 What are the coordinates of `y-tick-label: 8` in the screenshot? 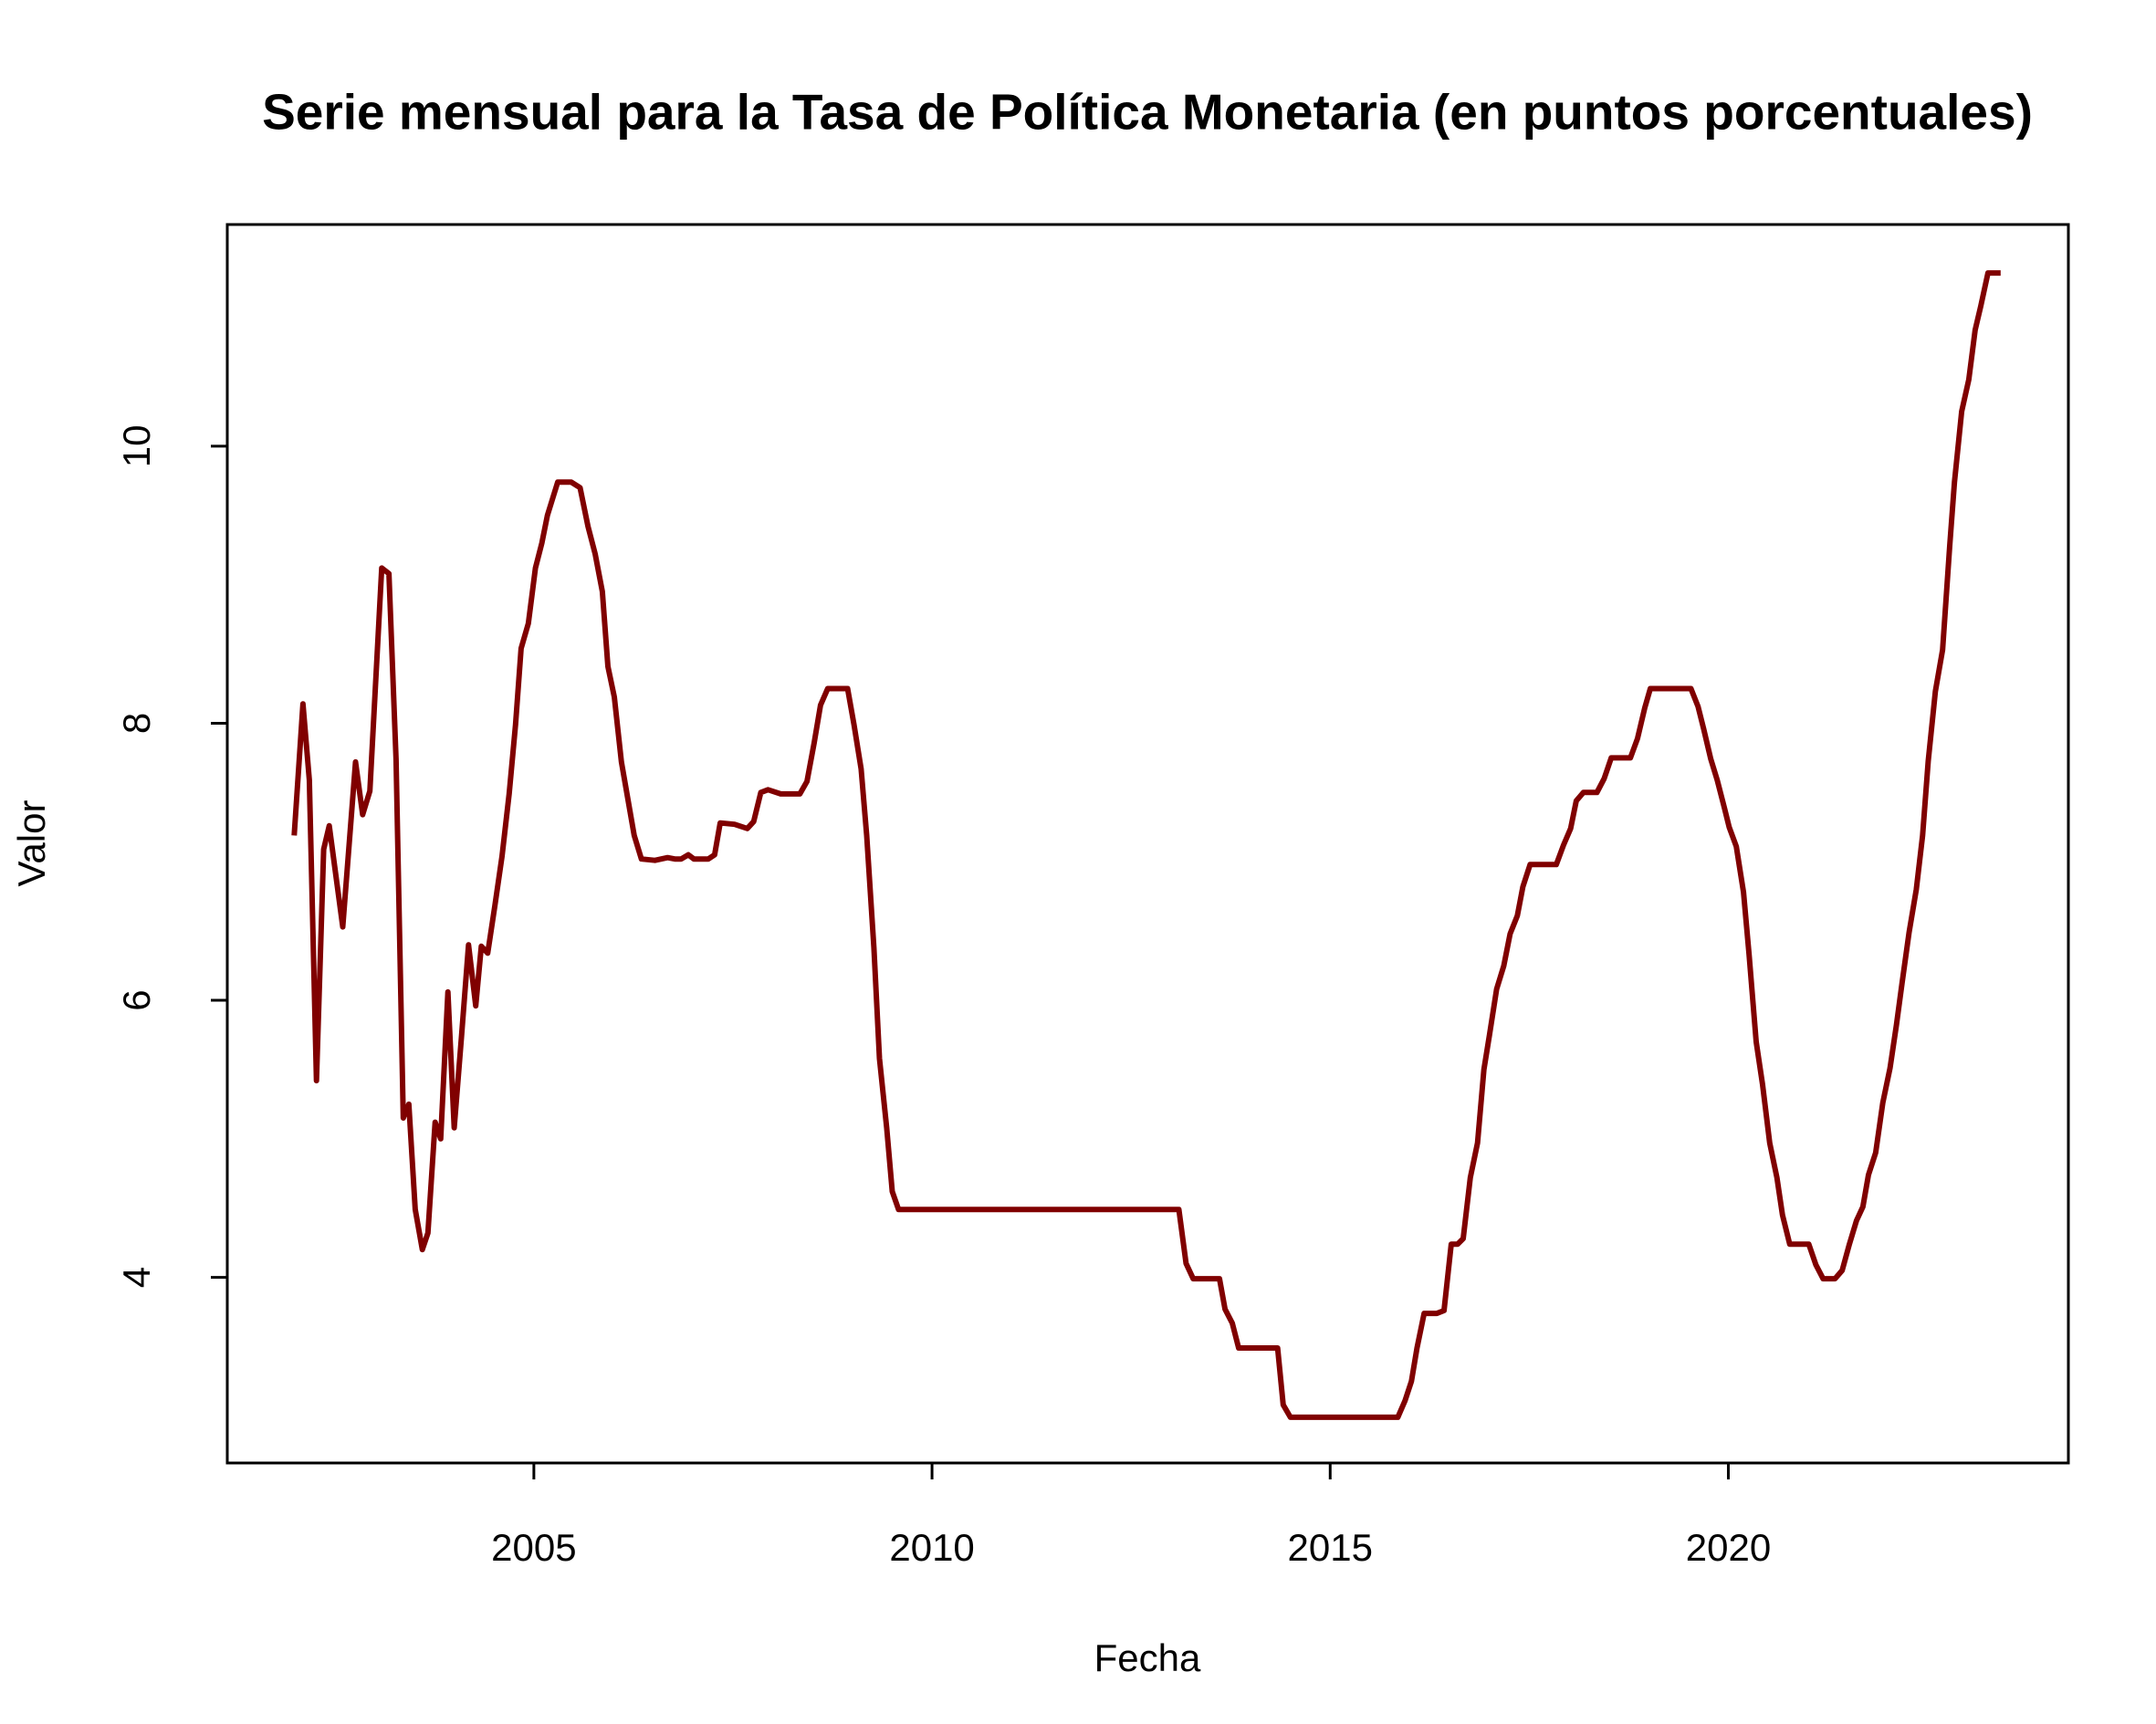 It's located at (136, 724).